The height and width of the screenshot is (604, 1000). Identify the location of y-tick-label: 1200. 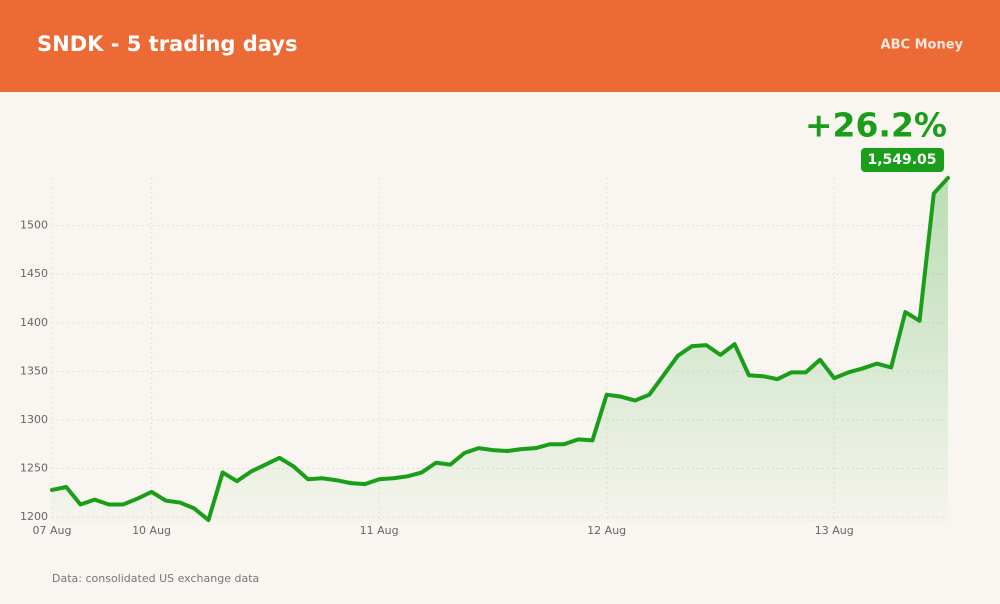
(34, 516).